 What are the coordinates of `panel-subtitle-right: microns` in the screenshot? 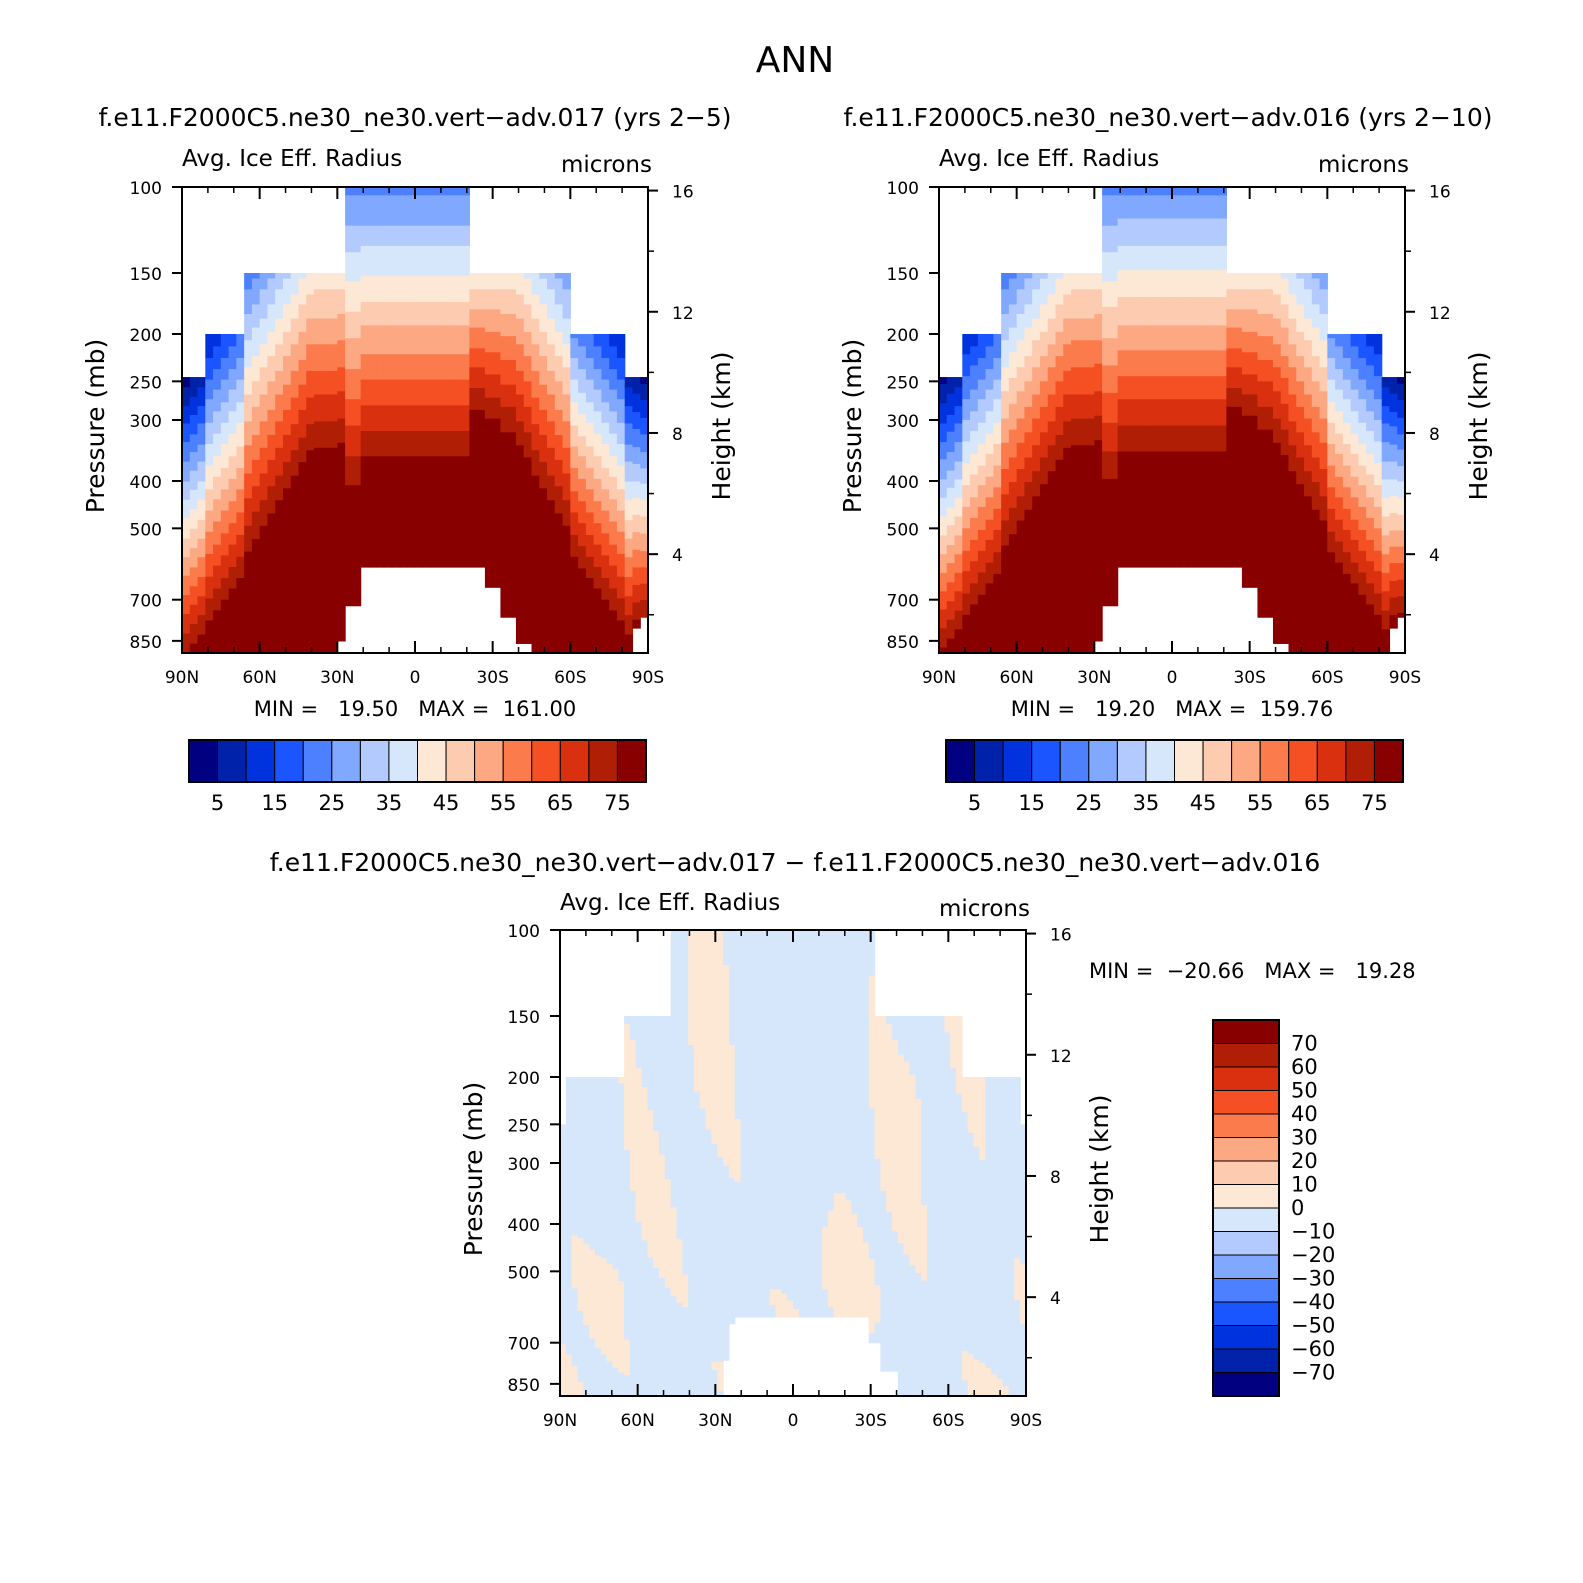 It's located at (1363, 165).